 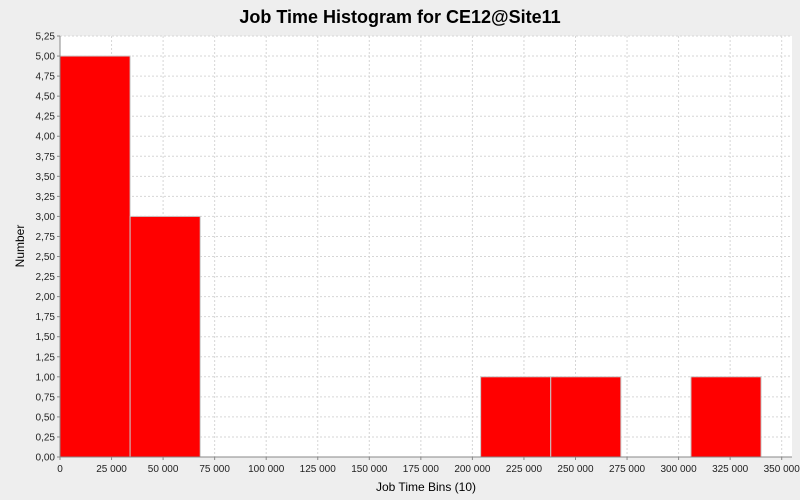 What do you see at coordinates (399, 17) in the screenshot?
I see `chart-title: Job Time Histogram for CE12@Site11` at bounding box center [399, 17].